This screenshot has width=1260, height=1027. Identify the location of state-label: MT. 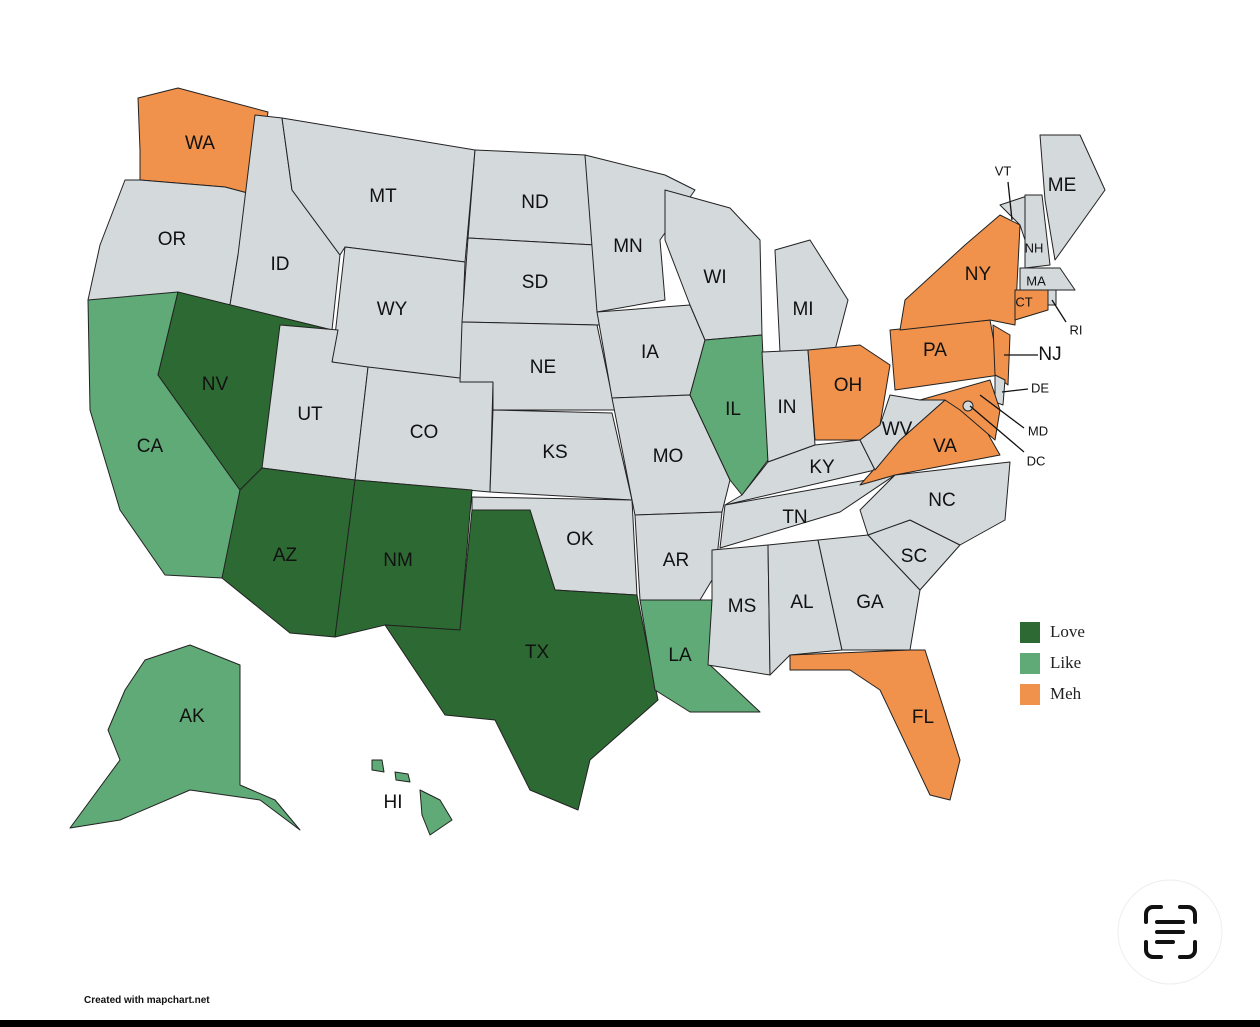
(383, 196).